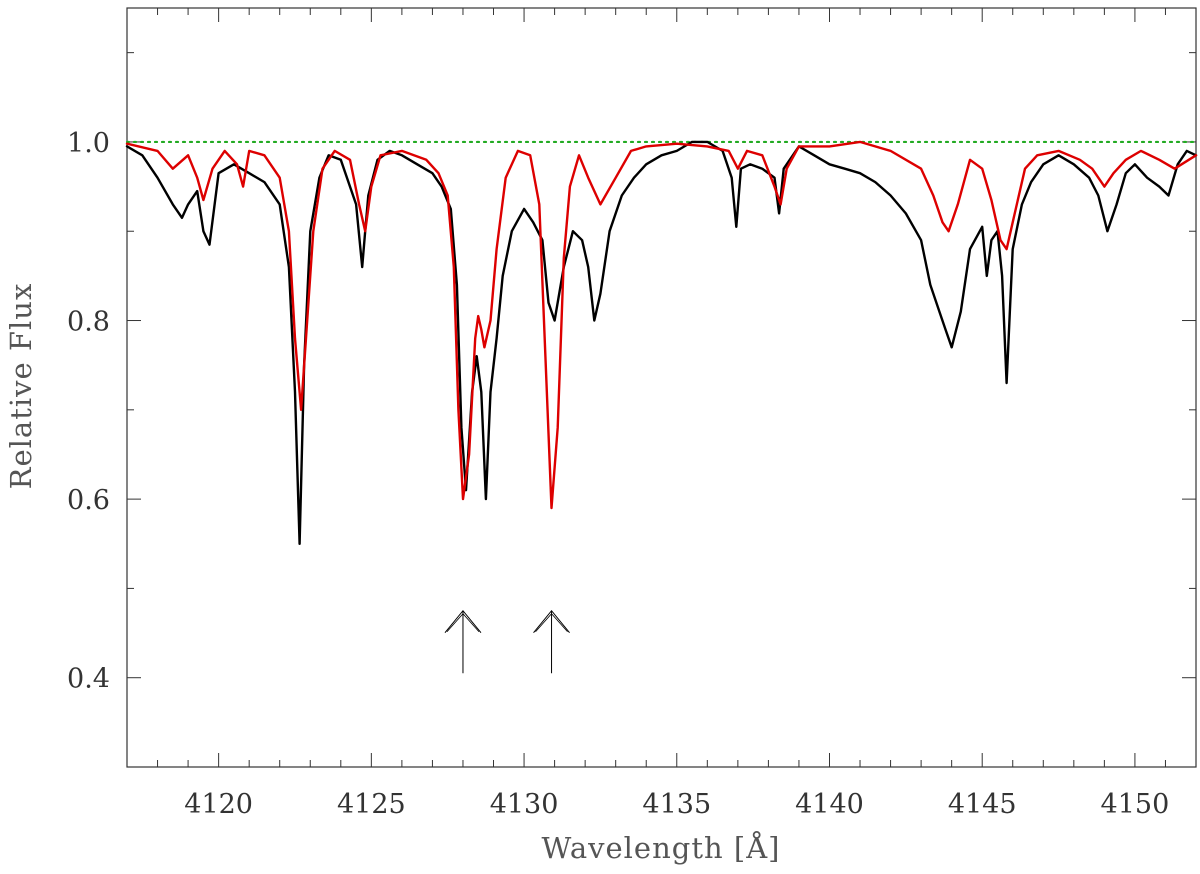 This screenshot has width=1200, height=874. Describe the element at coordinates (676, 804) in the screenshot. I see `x-tick-label: 4135` at that location.